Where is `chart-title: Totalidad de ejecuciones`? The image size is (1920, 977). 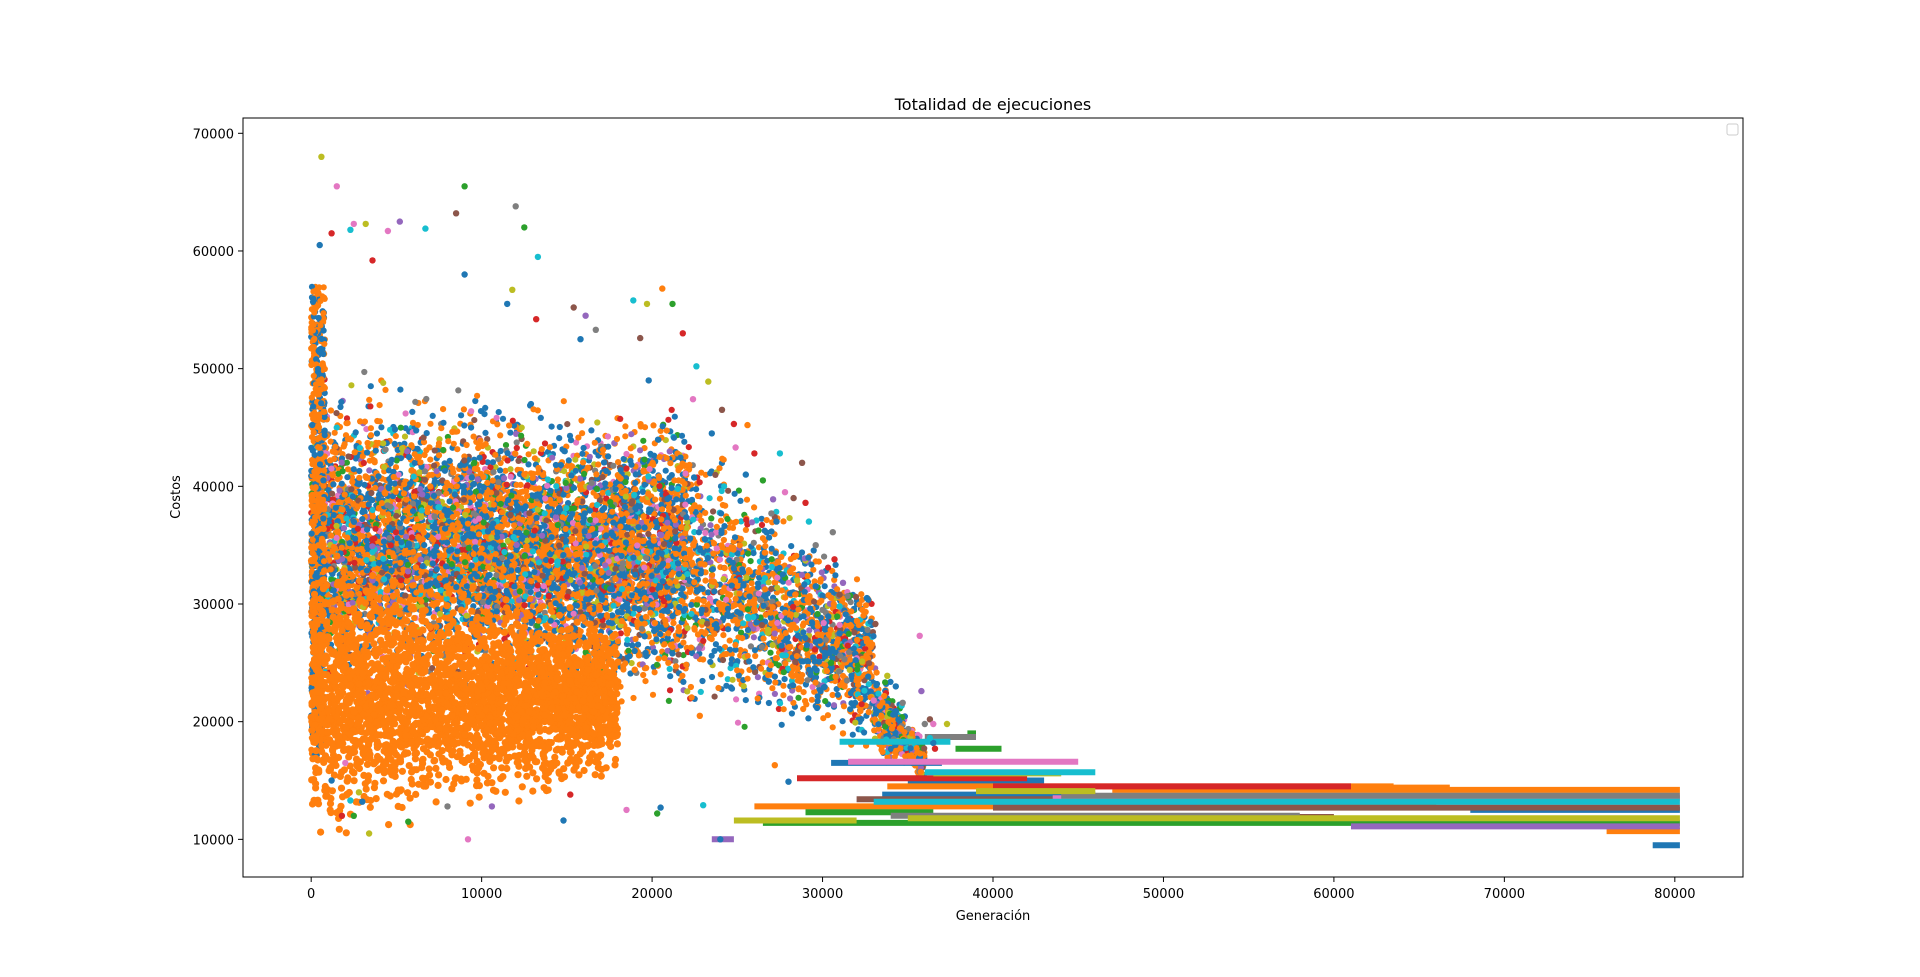
chart-title: Totalidad de ejecuciones is located at coordinates (993, 104).